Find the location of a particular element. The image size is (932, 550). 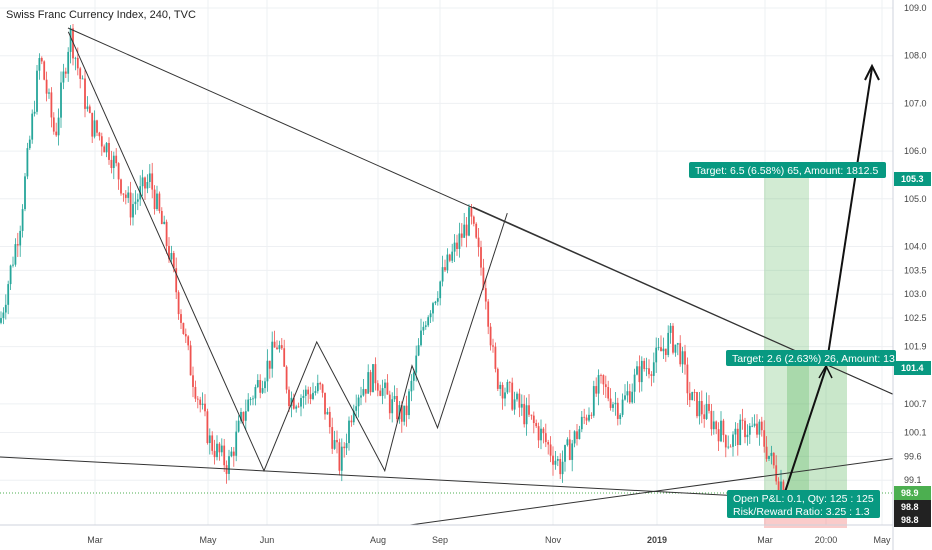

price-tag-label: 105.3 is located at coordinates (912, 179).